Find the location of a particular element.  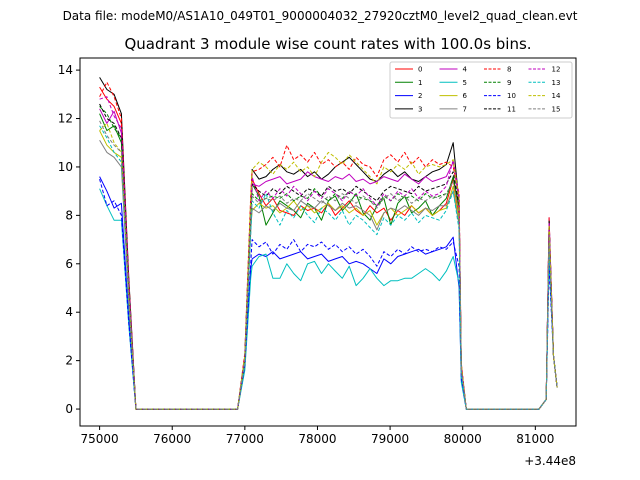

legend-label: 6 is located at coordinates (465, 96).